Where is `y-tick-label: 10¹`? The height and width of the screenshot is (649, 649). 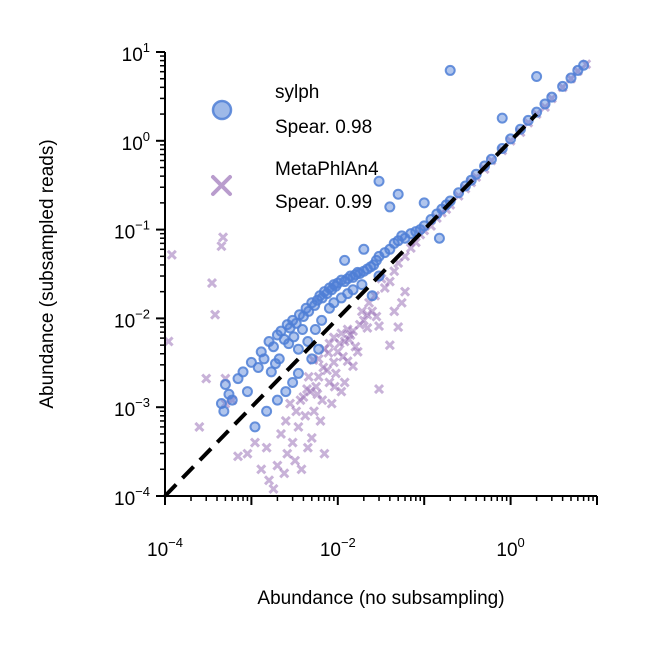
y-tick-label: 10¹ is located at coordinates (136, 53).